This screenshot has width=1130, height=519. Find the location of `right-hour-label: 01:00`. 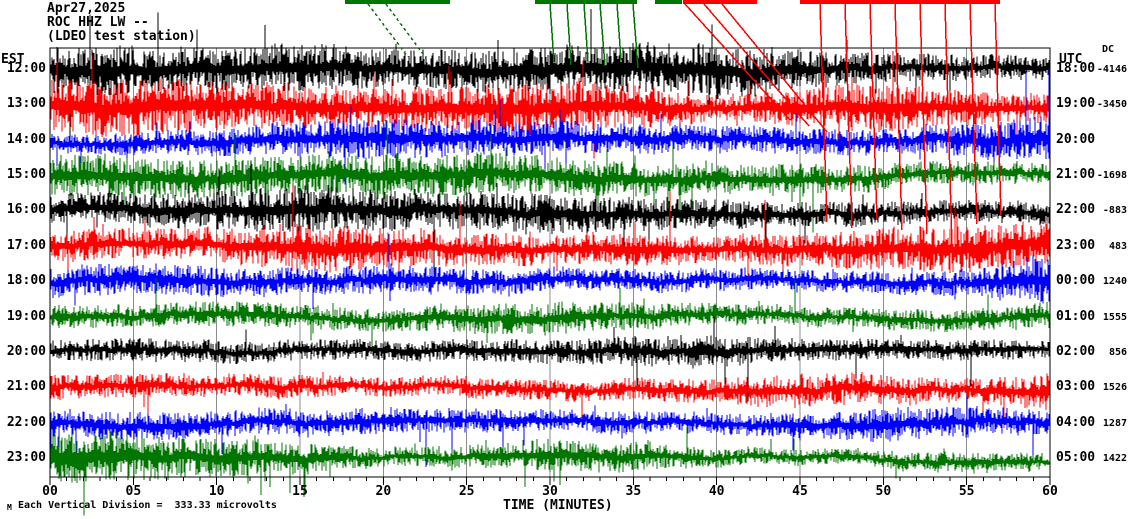

right-hour-label: 01:00 is located at coordinates (1076, 316).